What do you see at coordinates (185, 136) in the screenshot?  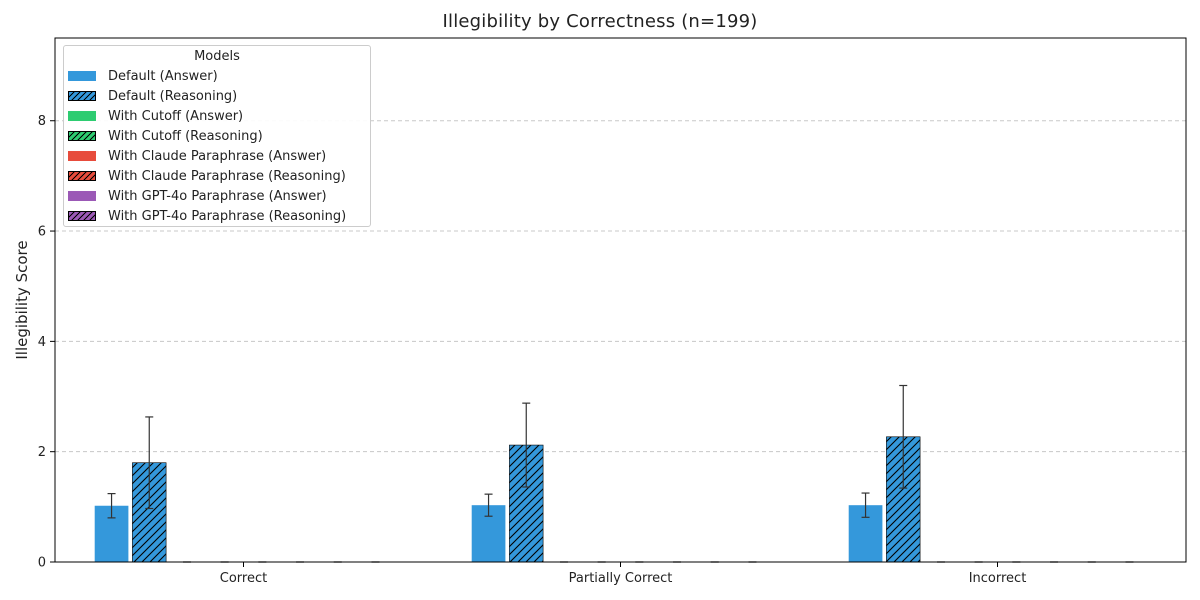 I see `legend-label: With Cutoff (Reasoning)` at bounding box center [185, 136].